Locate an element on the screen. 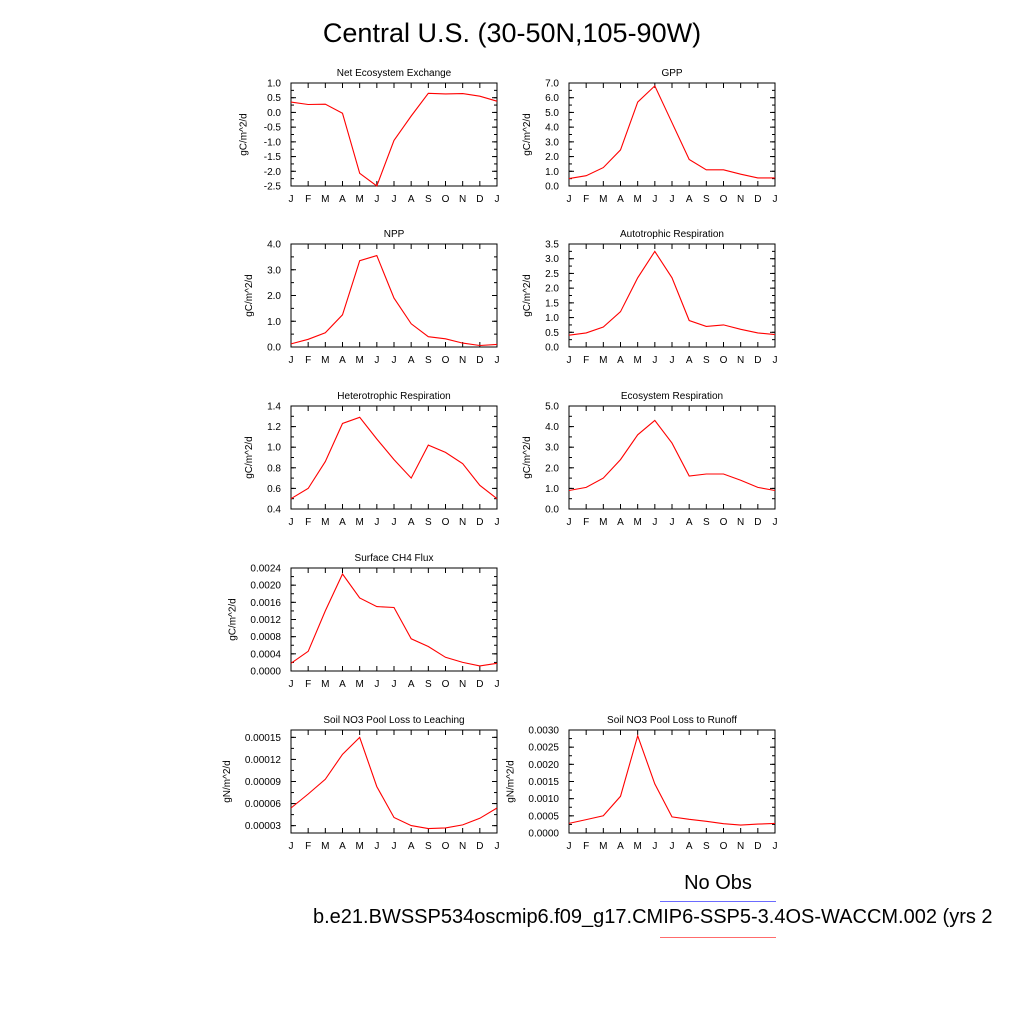 This screenshot has height=1024, width=1024. y-tick-label: 0.00015 is located at coordinates (263, 738).